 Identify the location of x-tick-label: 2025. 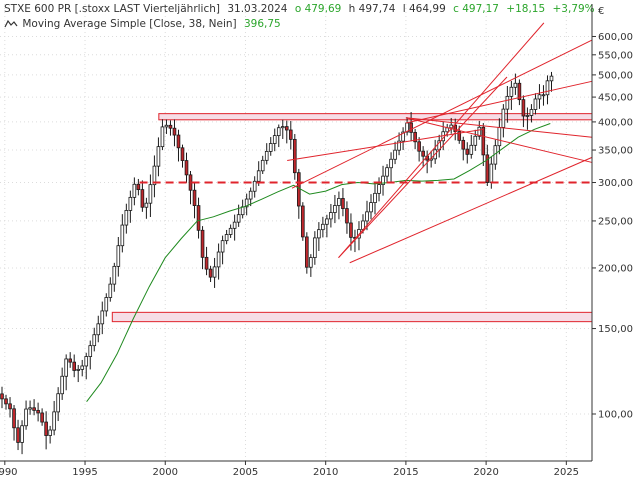
(566, 472).